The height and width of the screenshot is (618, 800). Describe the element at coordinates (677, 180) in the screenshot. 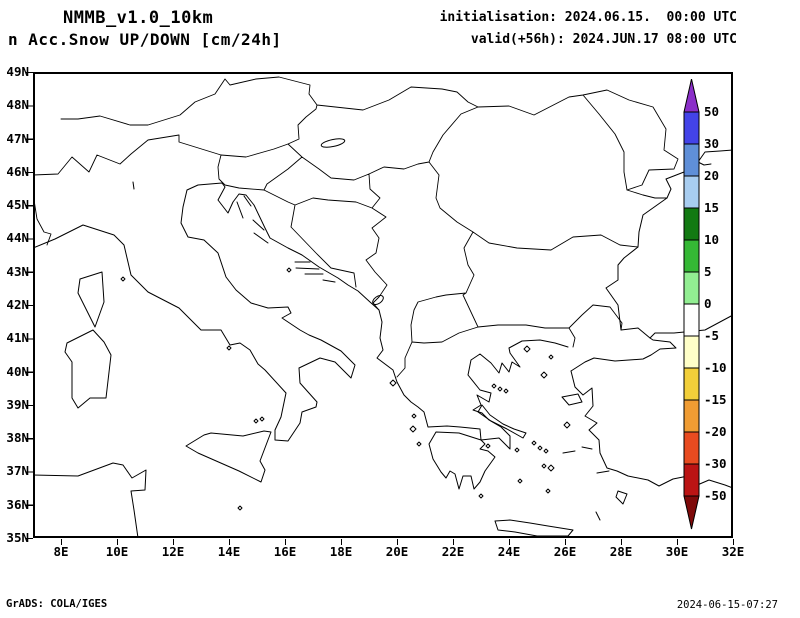

I see `coastline-danube-delta-detail` at that location.